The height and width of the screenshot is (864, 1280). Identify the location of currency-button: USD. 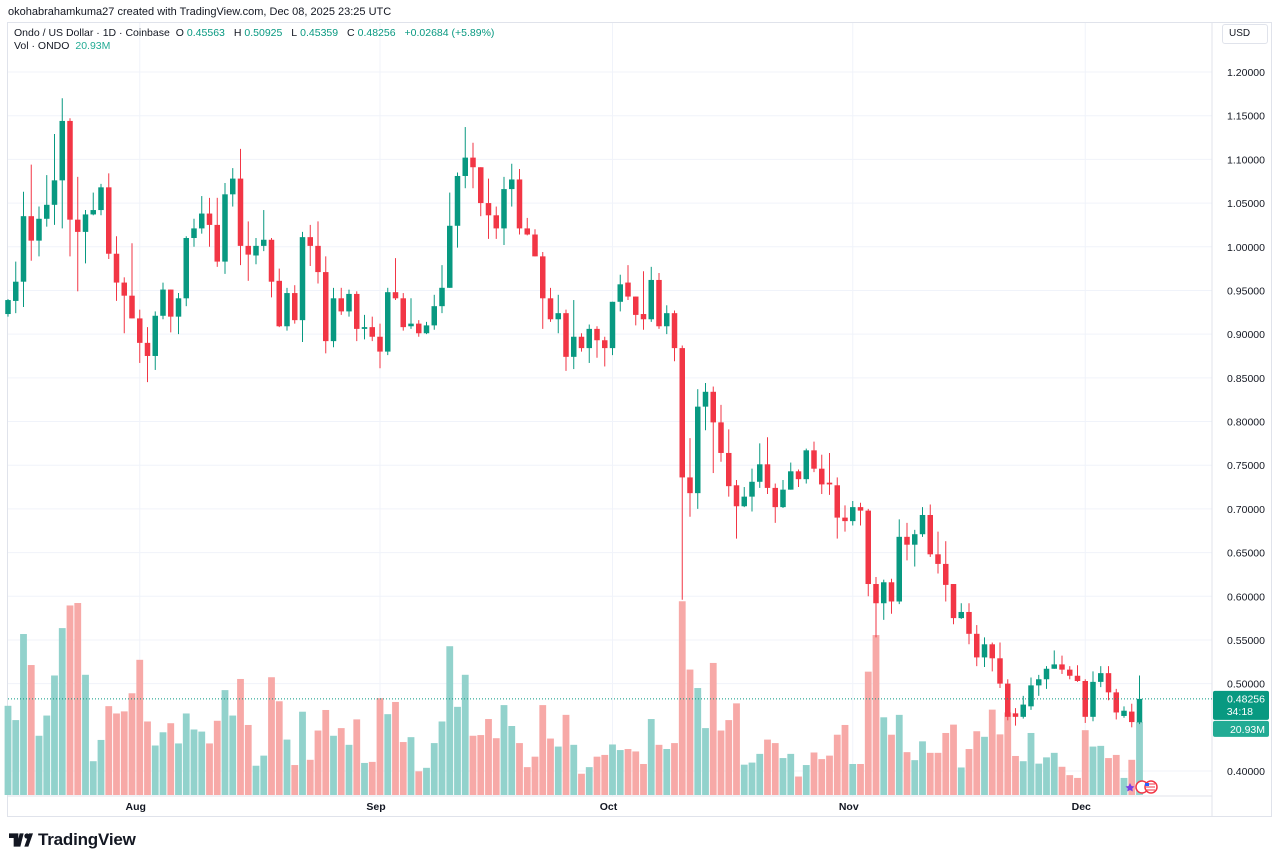
(1245, 34).